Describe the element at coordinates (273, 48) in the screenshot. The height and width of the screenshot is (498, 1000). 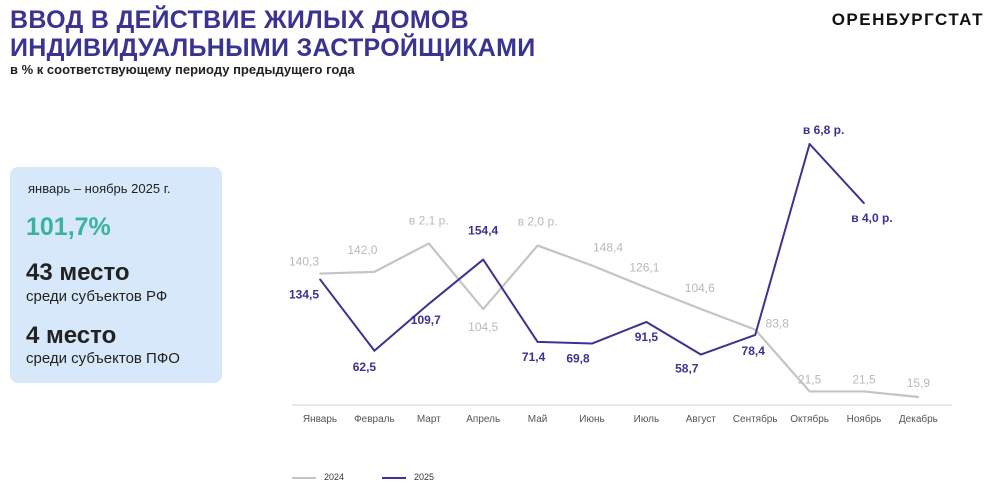
I see `title-line-2: ИНДИВИДУАЛЬНЫМИ ЗАСТРОЙЩИКАМИ` at that location.